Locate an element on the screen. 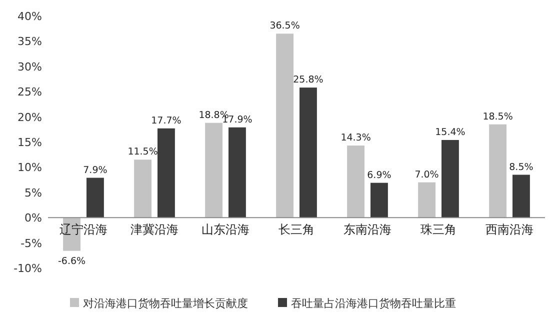 Image resolution: width=550 pixels, height=329 pixels. y-tick-label: 20% is located at coordinates (30, 117).